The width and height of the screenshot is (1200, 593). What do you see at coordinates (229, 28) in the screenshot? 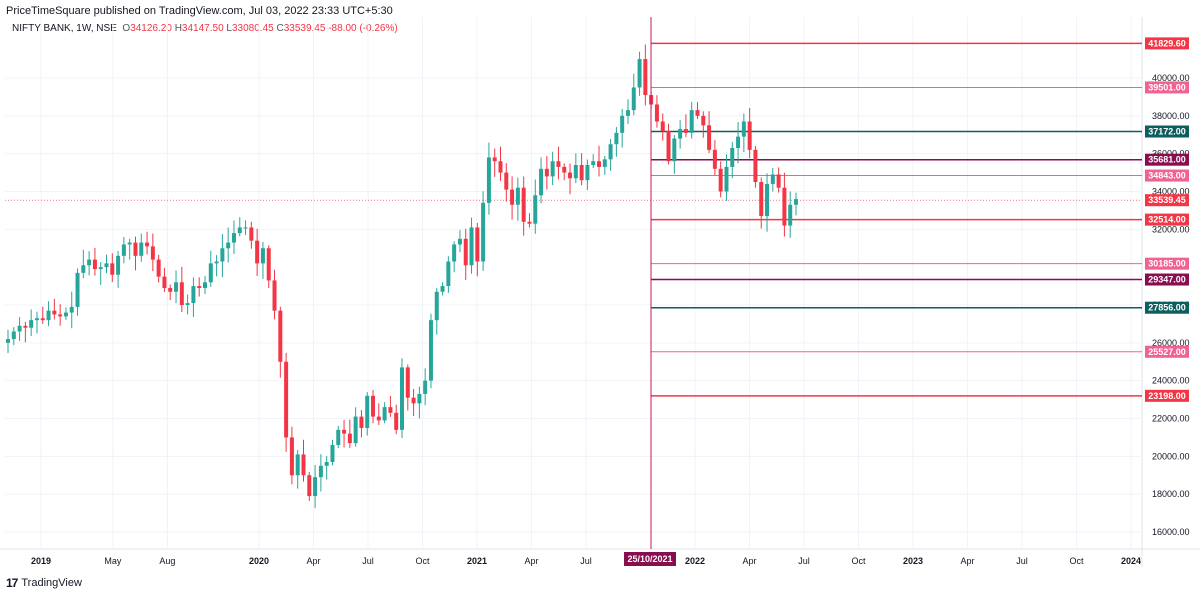
I see `low-label: L` at bounding box center [229, 28].